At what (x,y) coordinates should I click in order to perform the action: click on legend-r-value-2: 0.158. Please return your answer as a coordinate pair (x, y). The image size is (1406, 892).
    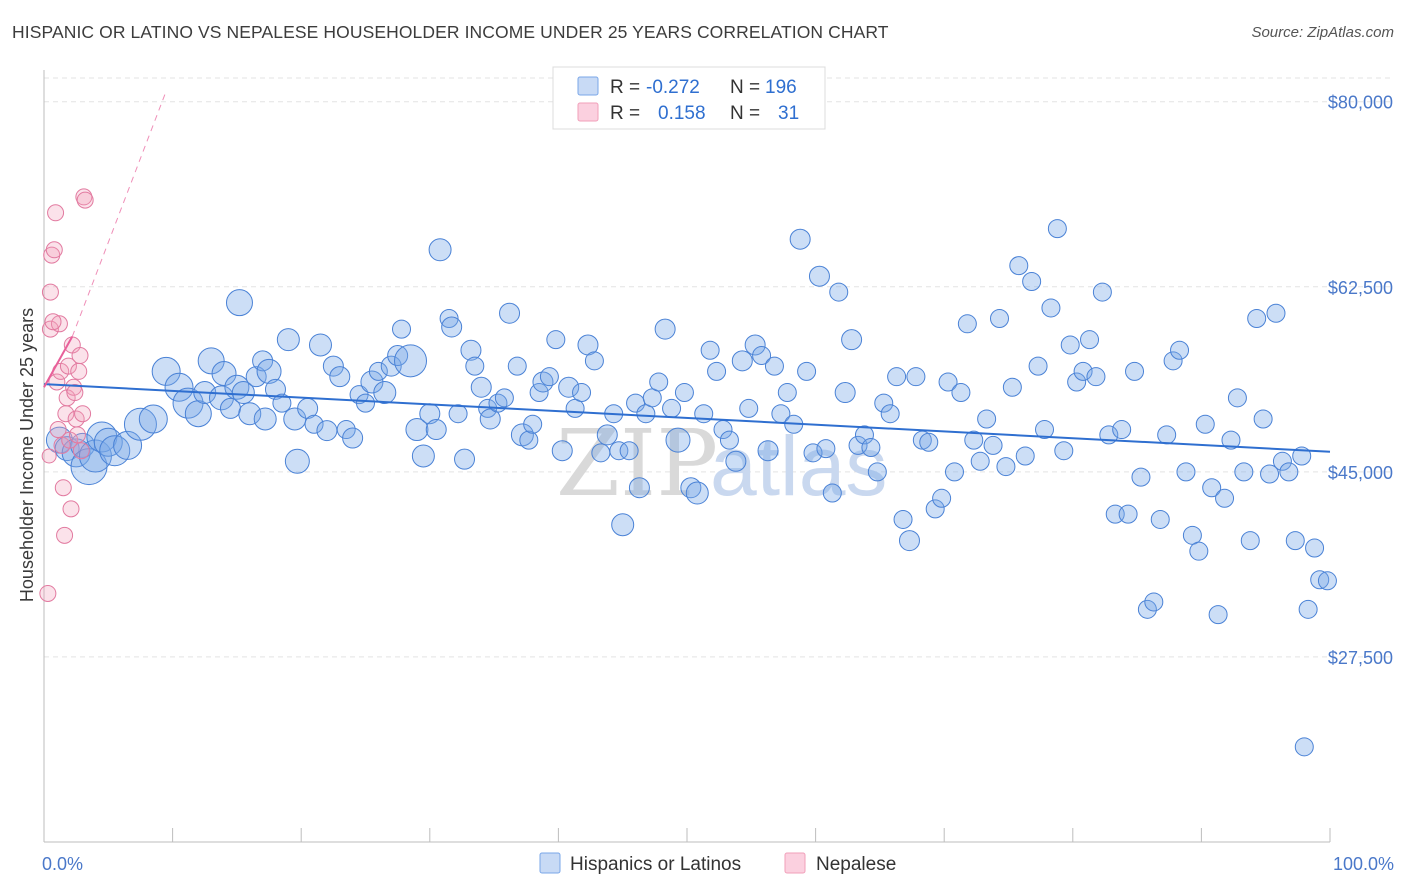
    Looking at the image, I should click on (682, 113).